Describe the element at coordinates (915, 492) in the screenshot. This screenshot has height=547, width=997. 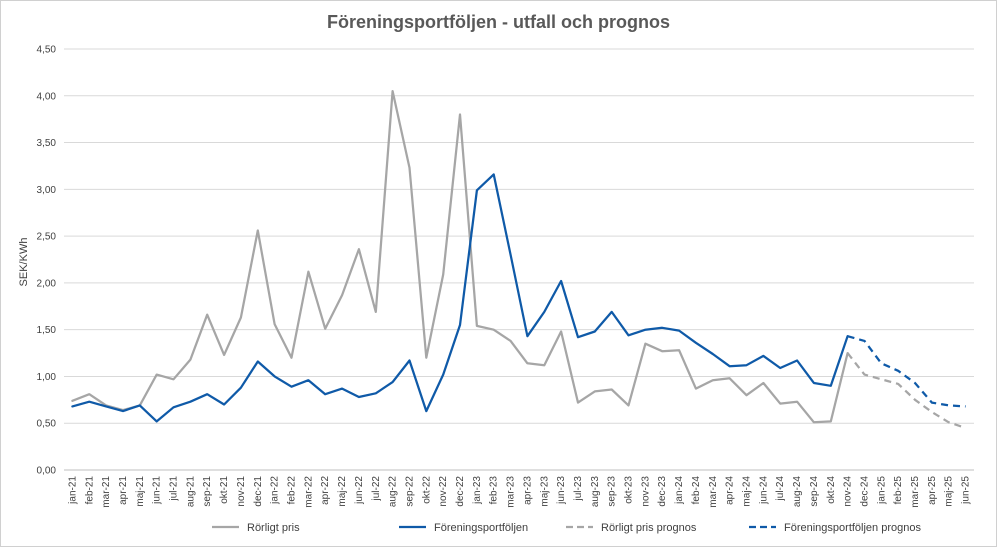
I see `x-tick-label: mar-25` at that location.